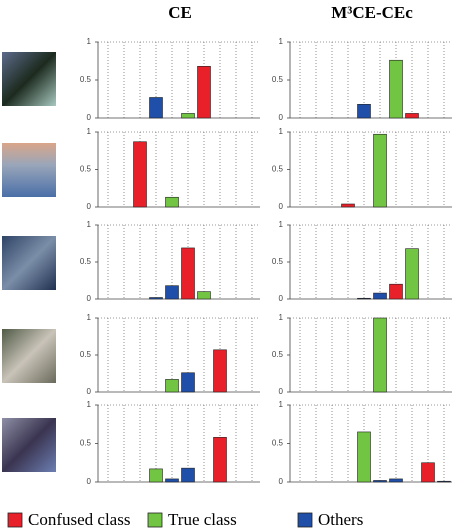 The height and width of the screenshot is (530, 474). What do you see at coordinates (340, 519) in the screenshot?
I see `legend-label: Others` at bounding box center [340, 519].